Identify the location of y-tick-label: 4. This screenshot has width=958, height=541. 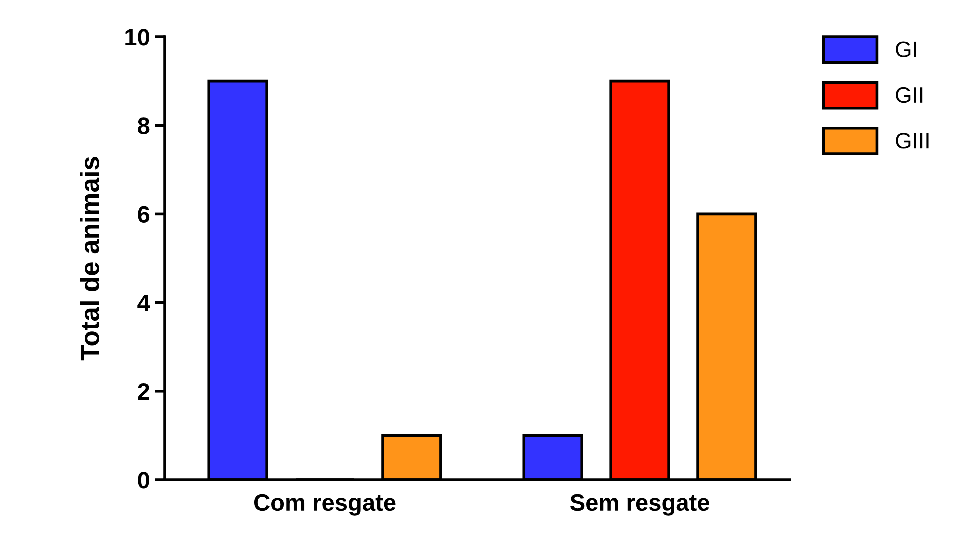
(144, 303).